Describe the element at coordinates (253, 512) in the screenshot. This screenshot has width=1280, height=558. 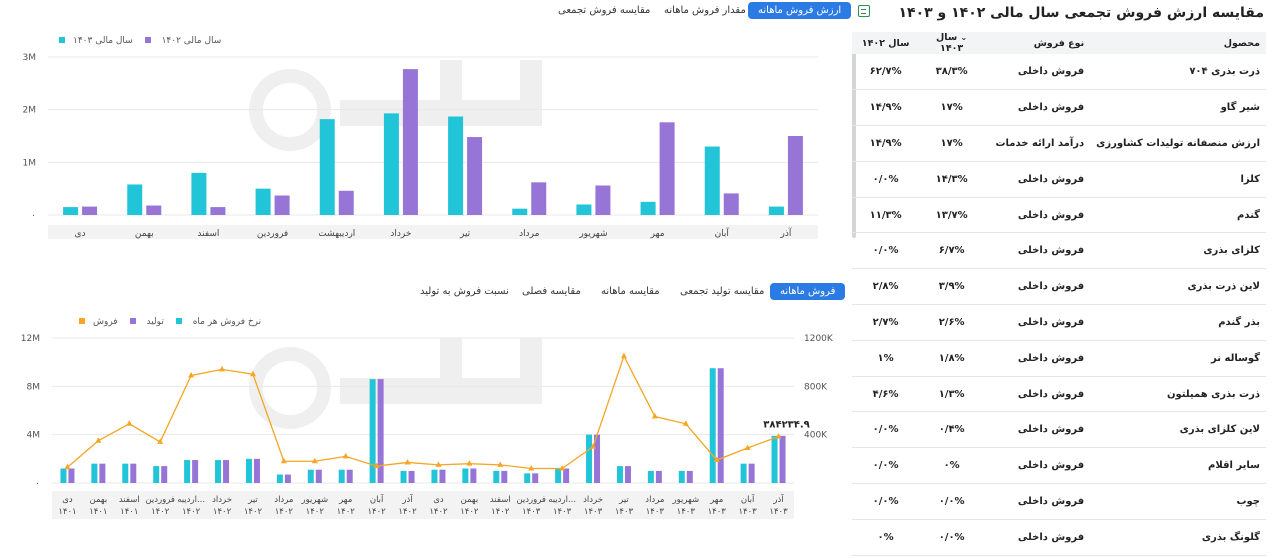
I see `x-tick-year-label: ۱۴۰۲` at that location.